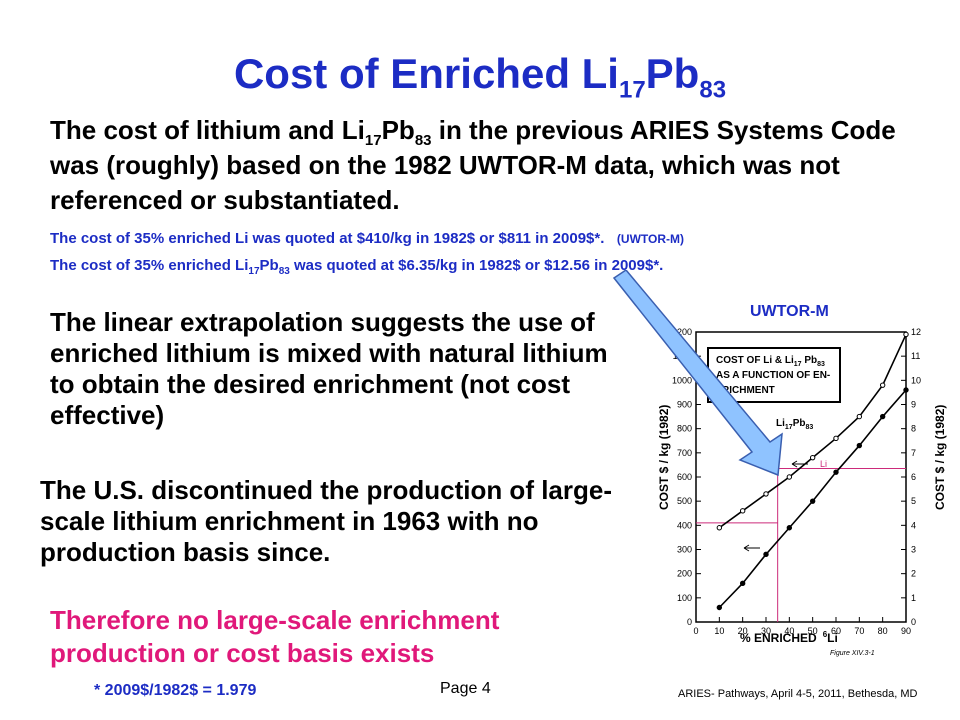  I want to click on figure-title-line1: COST OF Li & Li17 Pb83, so click(770, 361).